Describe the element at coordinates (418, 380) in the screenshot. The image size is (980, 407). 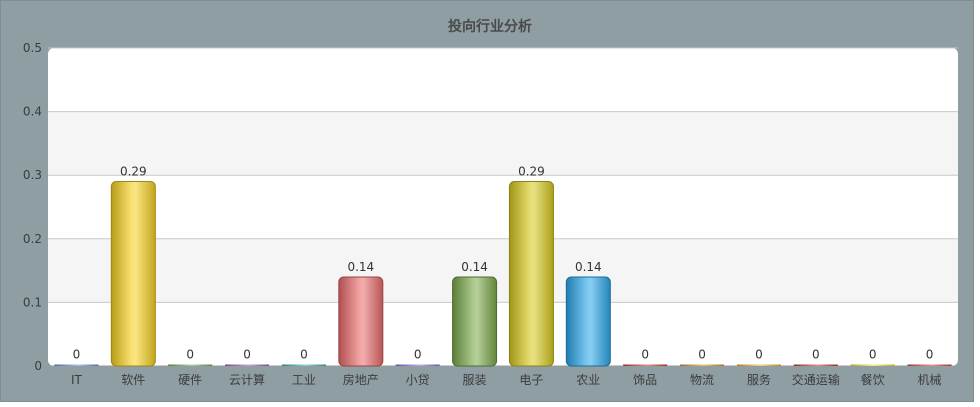
I see `x-tick-label: 小贷` at that location.